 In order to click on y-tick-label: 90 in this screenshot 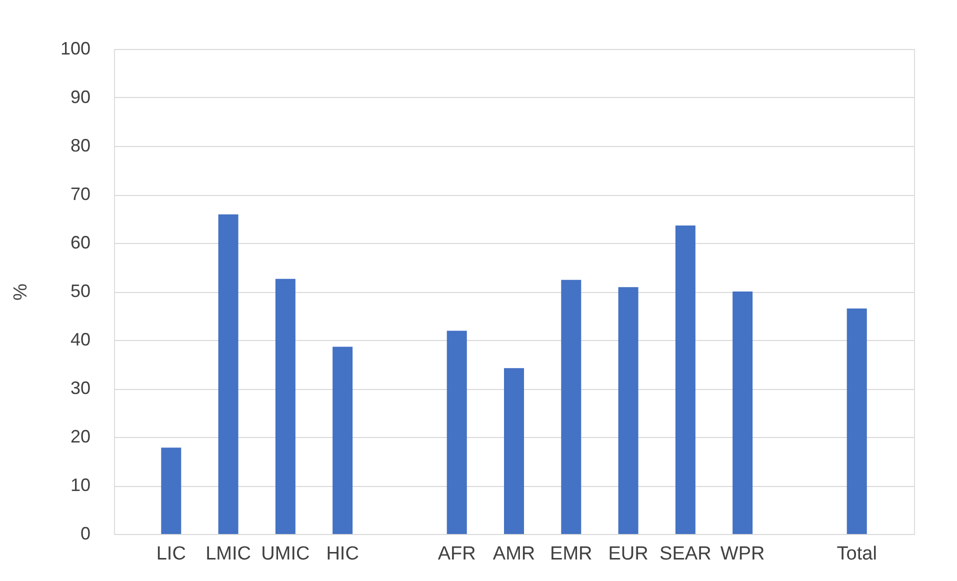, I will do `click(80, 97)`.